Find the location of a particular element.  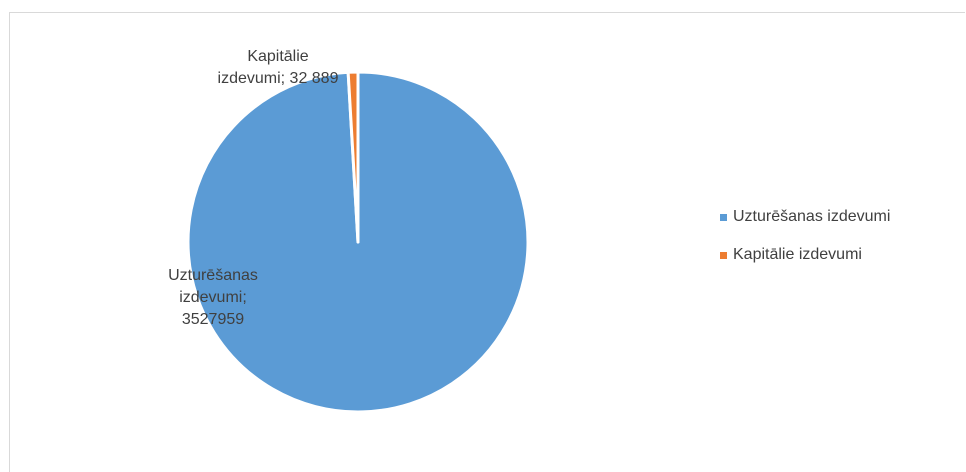

pie-slice-kapitalie is located at coordinates (353, 157).